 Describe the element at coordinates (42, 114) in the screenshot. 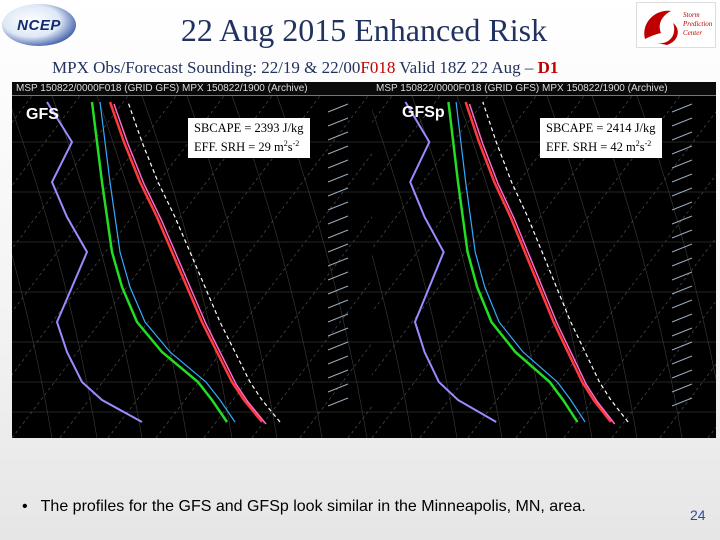

I see `gfs-model-label: GFS` at that location.